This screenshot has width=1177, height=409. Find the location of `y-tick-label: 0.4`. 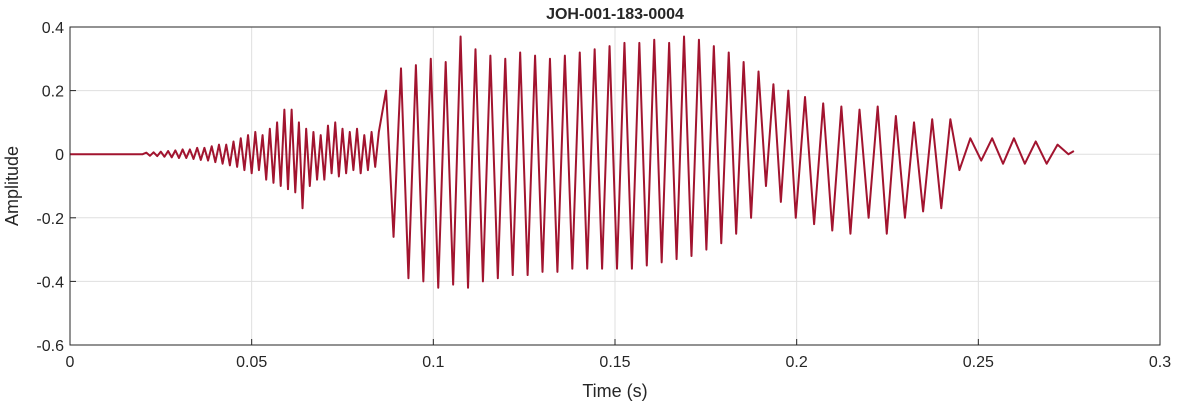

y-tick-label: 0.4 is located at coordinates (53, 28).